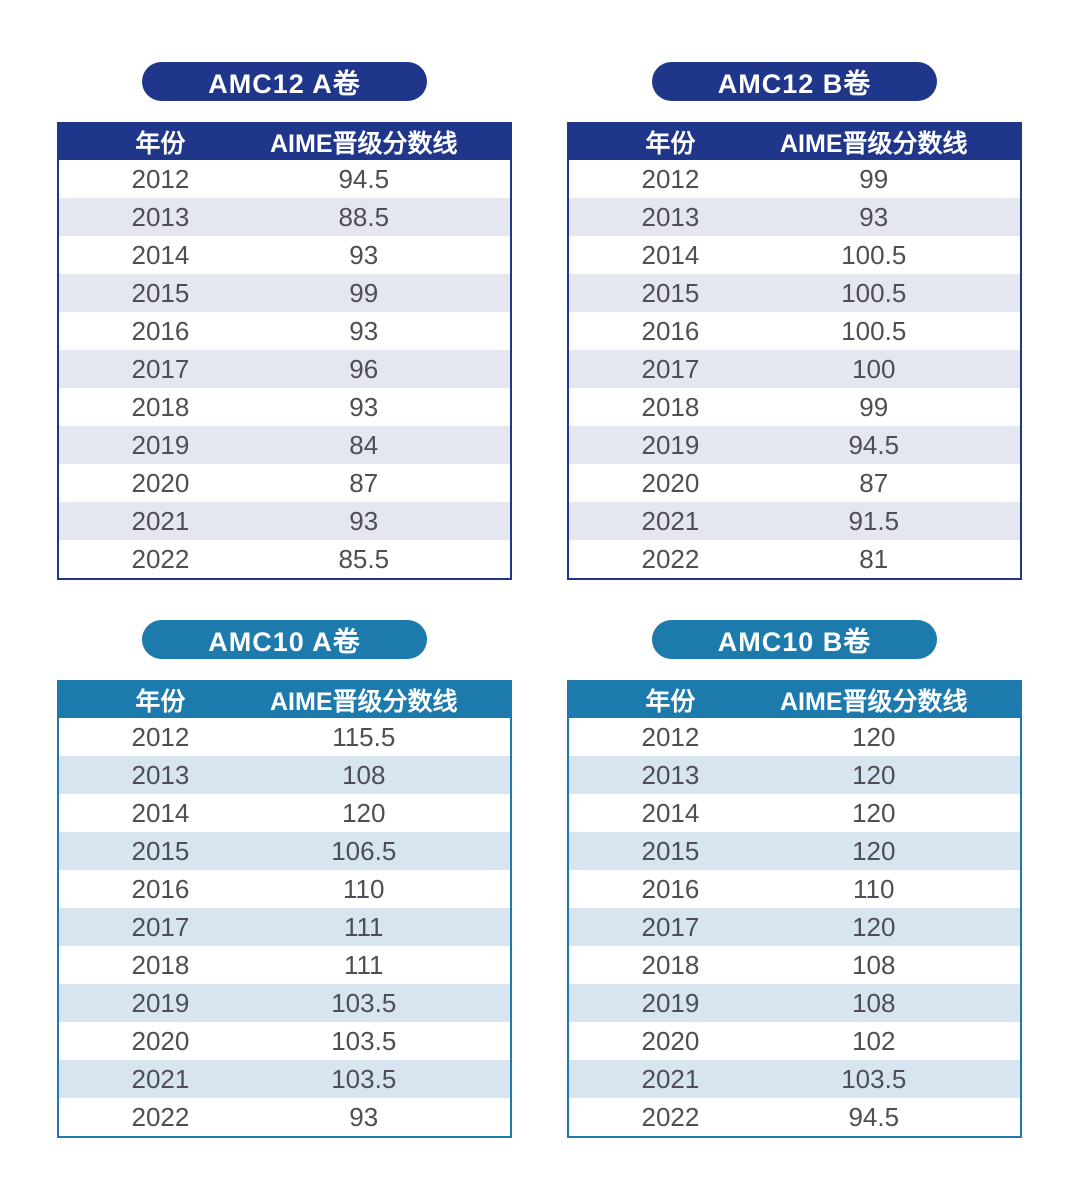  What do you see at coordinates (284, 331) in the screenshot?
I see `table-row: 2016 93` at bounding box center [284, 331].